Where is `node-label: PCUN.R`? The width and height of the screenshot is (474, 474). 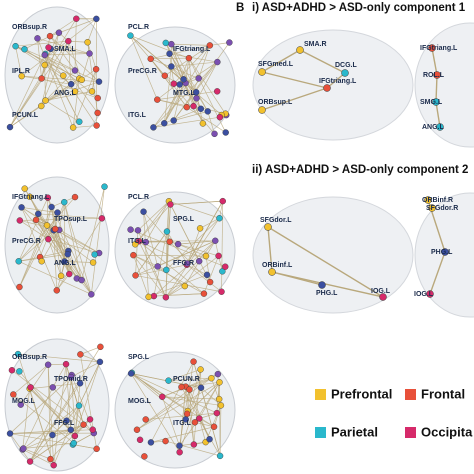 node-label: PCUN.R is located at coordinates (186, 379).